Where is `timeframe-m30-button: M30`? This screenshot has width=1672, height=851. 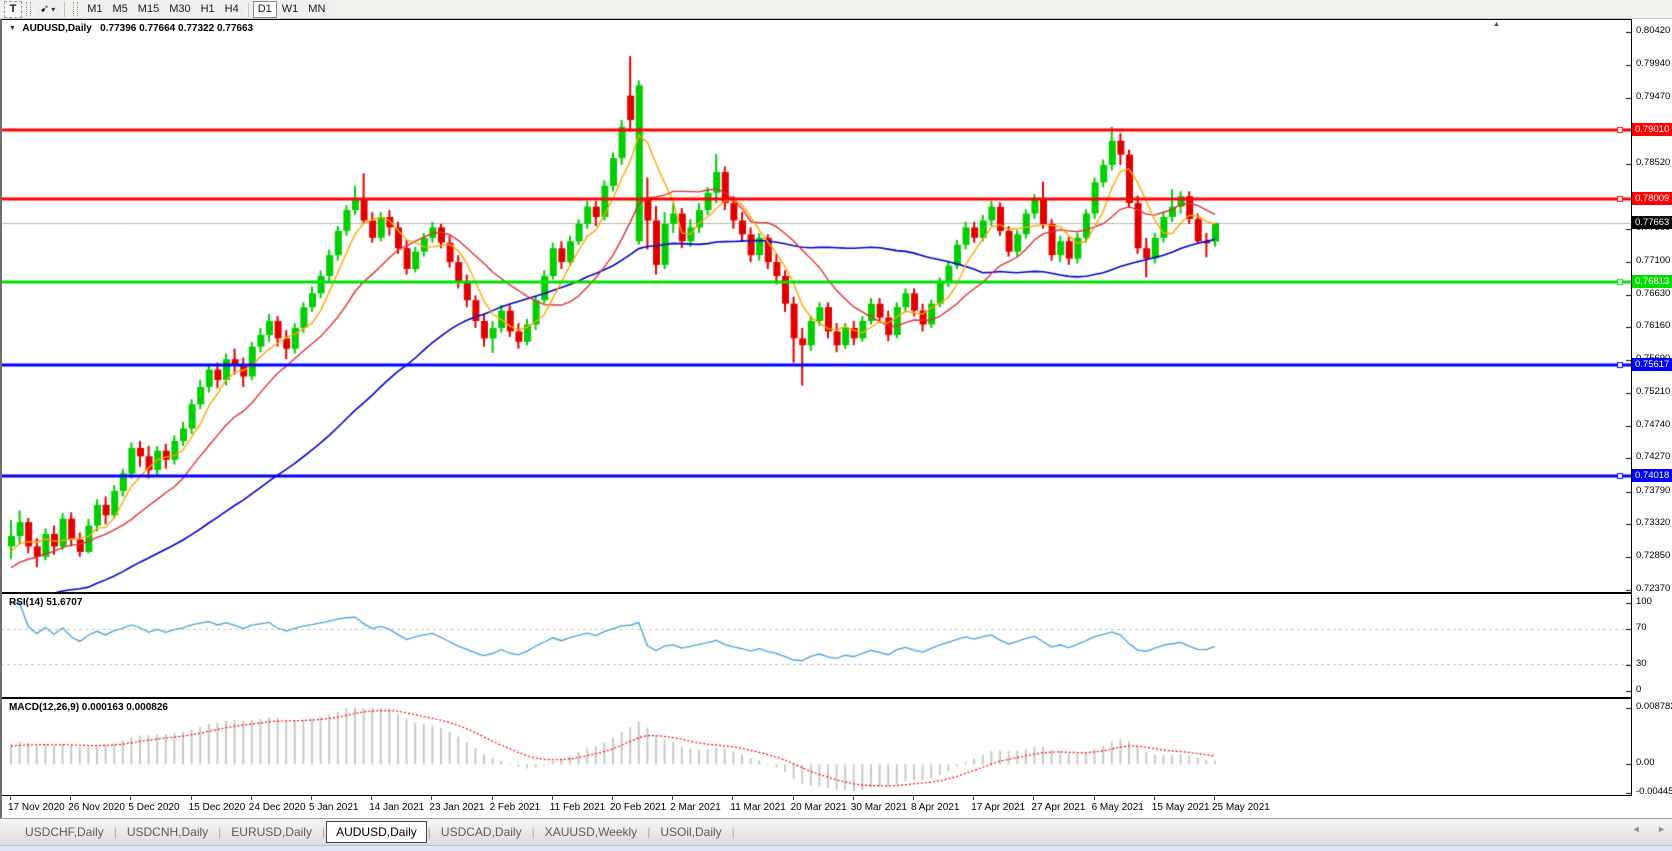 timeframe-m30-button: M30 is located at coordinates (180, 9).